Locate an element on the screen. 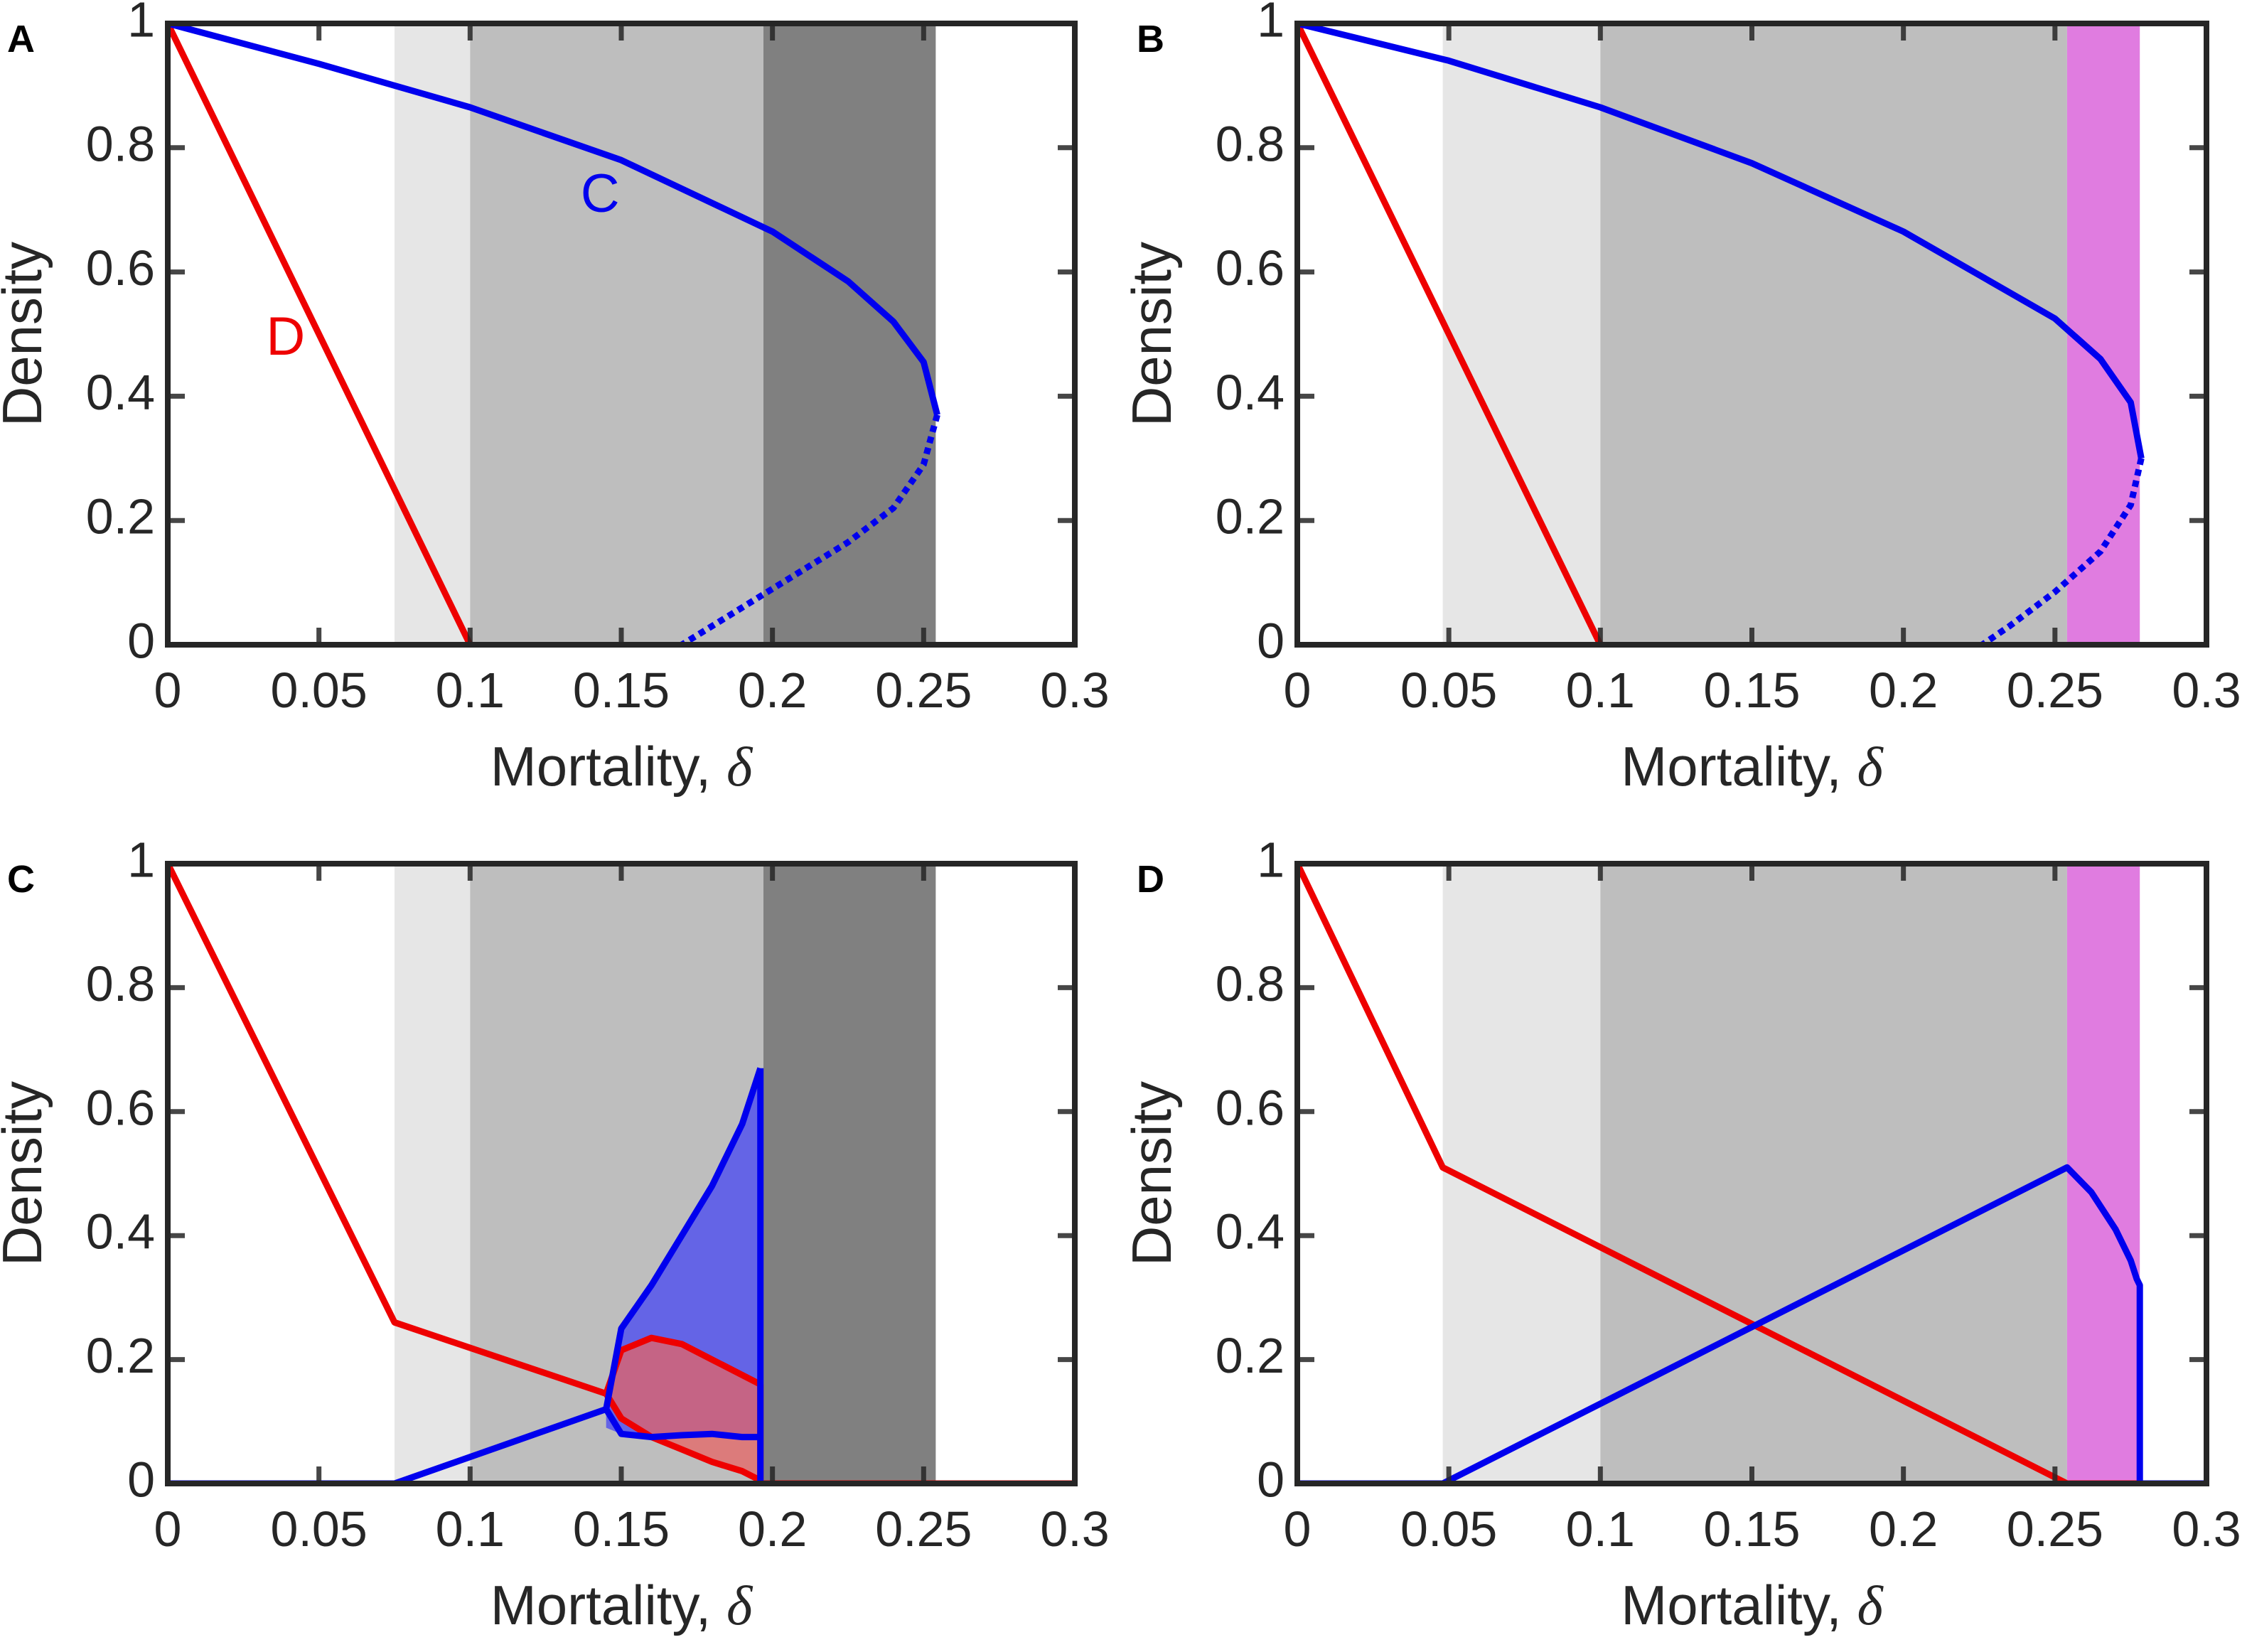 Image resolution: width=2247 pixels, height=1652 pixels. defector-range-fill is located at coordinates (683, 1409).